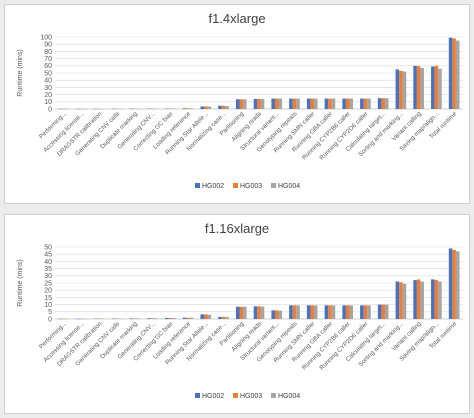 This screenshot has height=418, width=474. I want to click on y-tick-label: 25, so click(48, 283).